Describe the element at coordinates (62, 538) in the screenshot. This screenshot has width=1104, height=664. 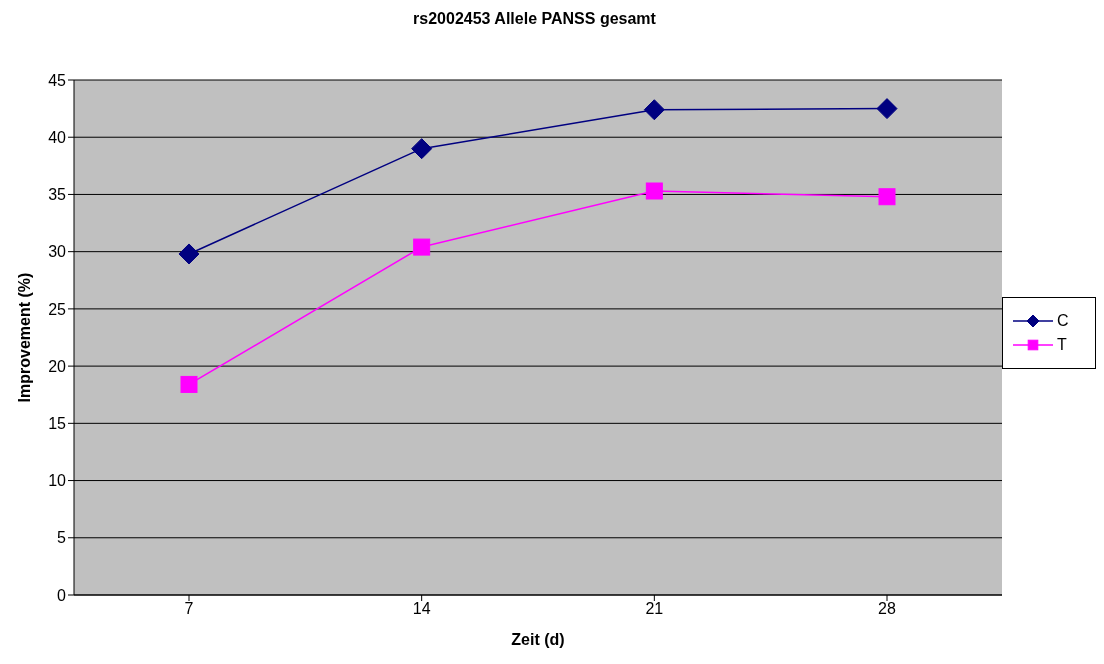
I see `y-tick-label: 5` at that location.